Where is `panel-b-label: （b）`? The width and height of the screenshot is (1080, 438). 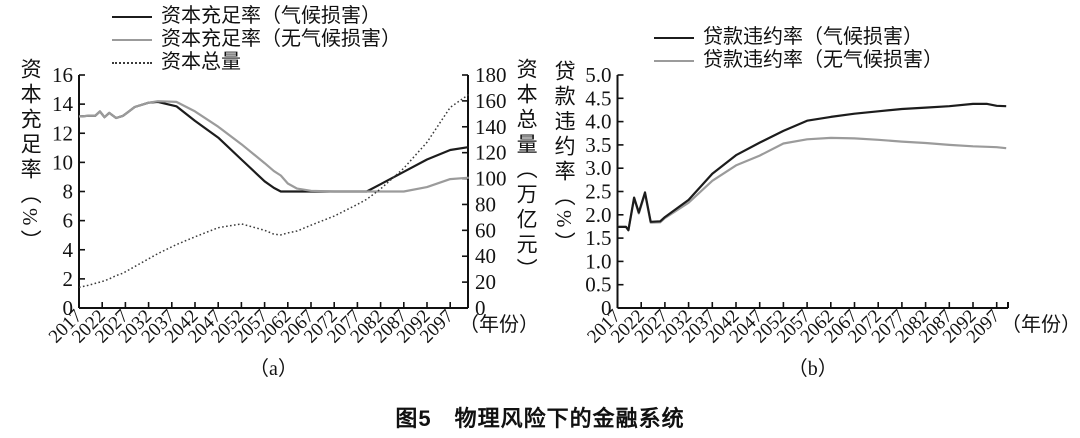 panel-b-label: （b） is located at coordinates (813, 368).